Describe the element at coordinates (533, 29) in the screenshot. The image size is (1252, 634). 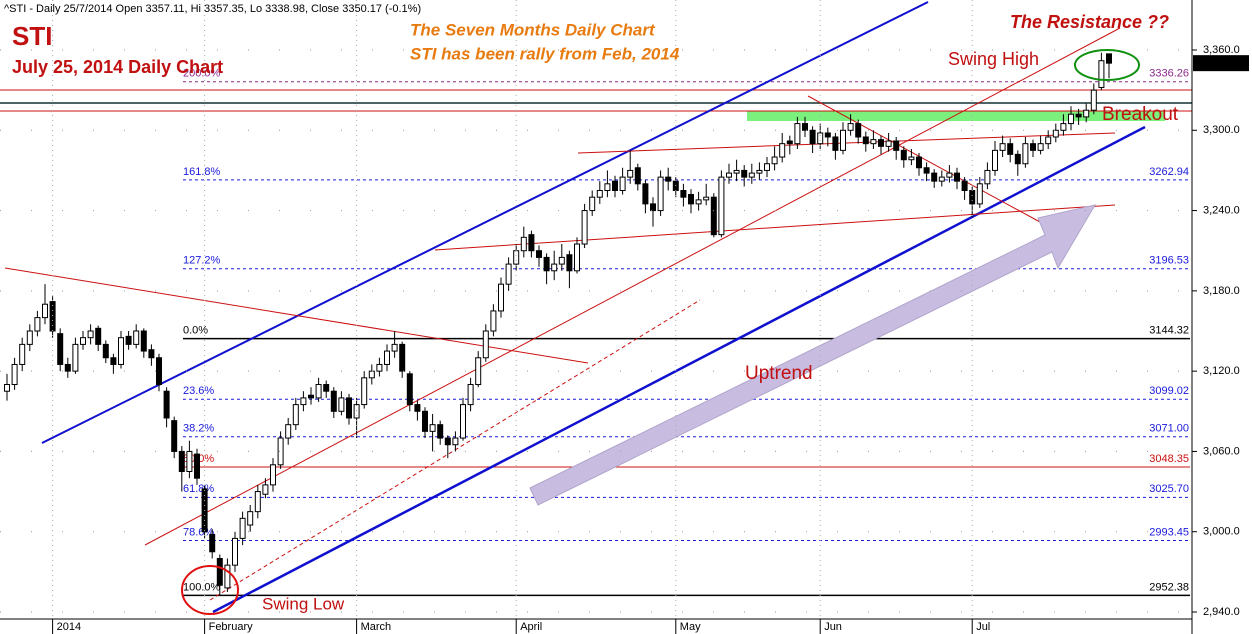
I see `annotation: The Seven Months Daily Chart` at that location.